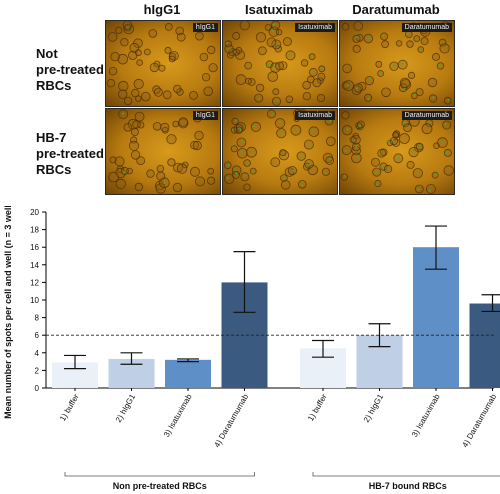  What do you see at coordinates (397, 63) in the screenshot?
I see `micrograph-tile: Daratumumab` at bounding box center [397, 63].